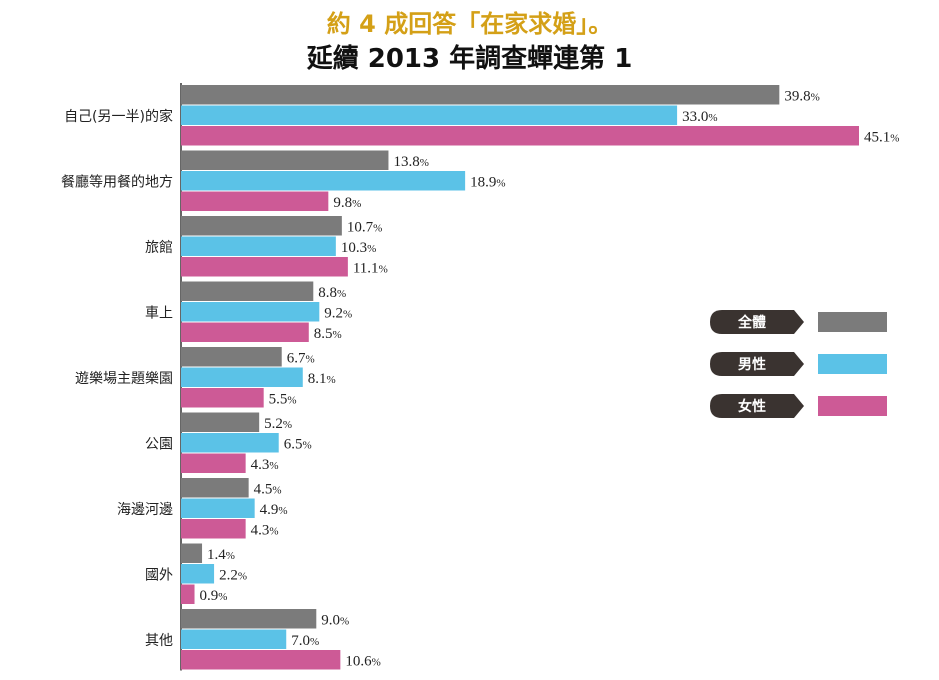 The image size is (939, 680). I want to click on legend-item: 男性, so click(798, 364).